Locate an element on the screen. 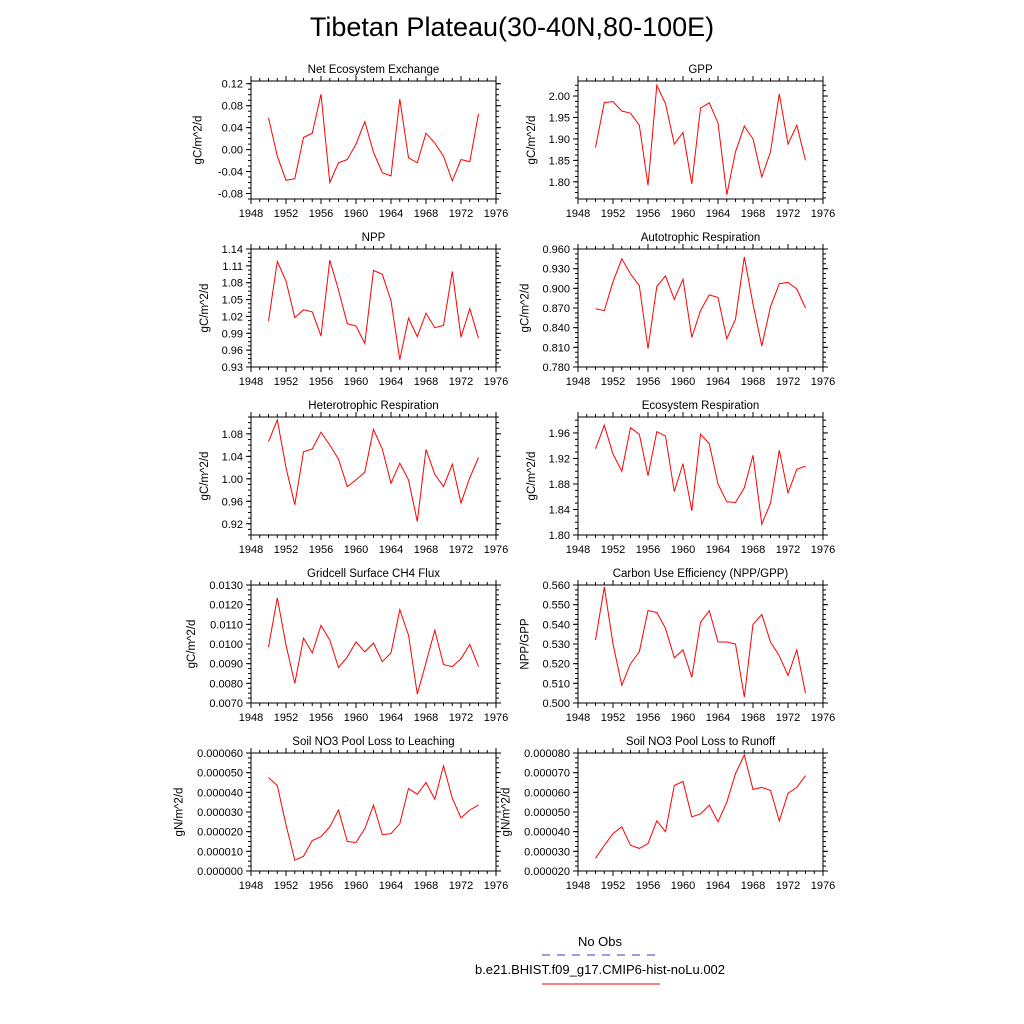 The image size is (1024, 1024). panel-title: Ecosystem Respiration is located at coordinates (701, 406).